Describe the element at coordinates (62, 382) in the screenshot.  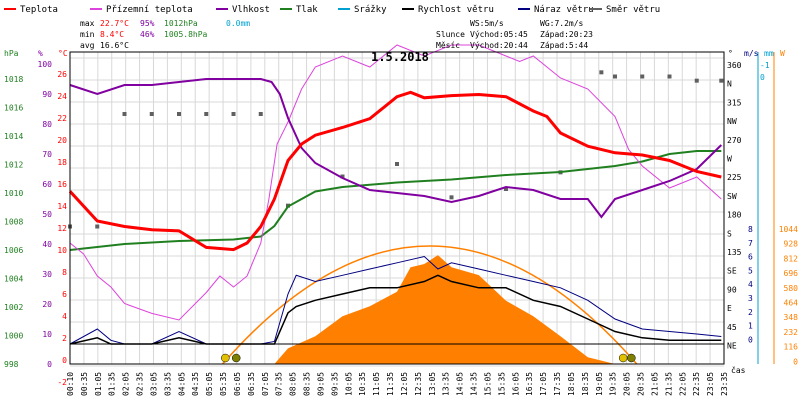
I see `c-tick-label: -2` at that location.